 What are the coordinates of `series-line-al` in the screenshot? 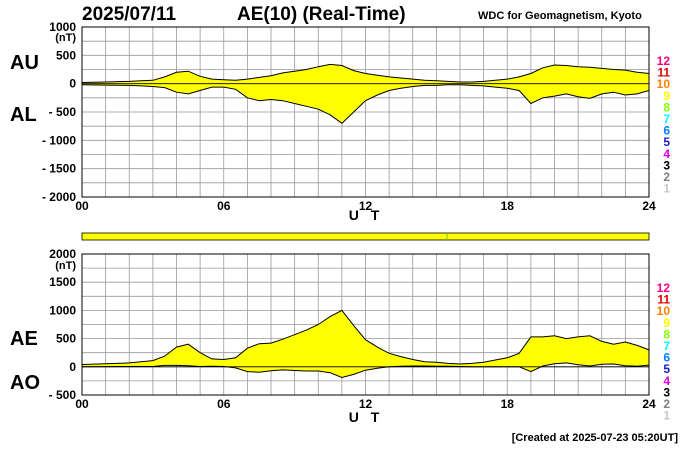 It's located at (365, 104).